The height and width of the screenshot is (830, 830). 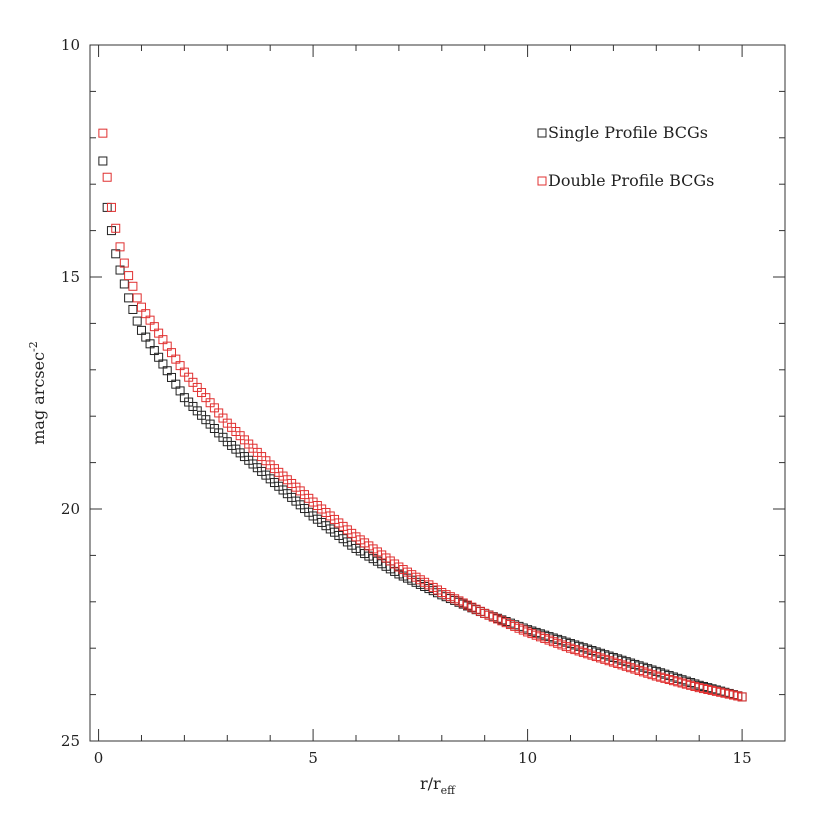 I want to click on legend-label-double: Double Profile BCGs, so click(x=631, y=180).